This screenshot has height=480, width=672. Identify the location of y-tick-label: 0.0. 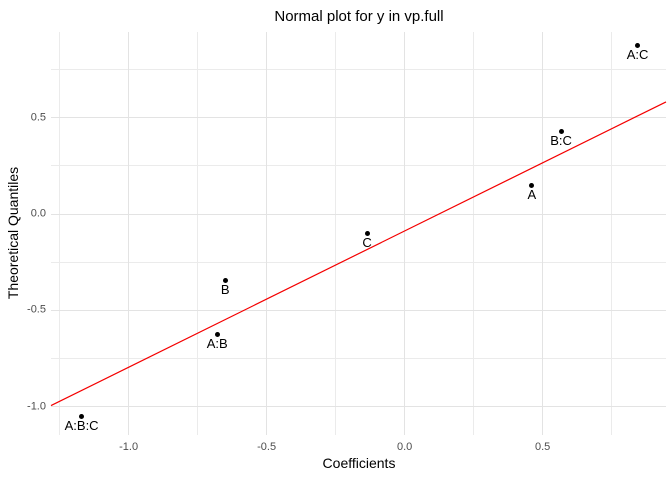
(38, 213).